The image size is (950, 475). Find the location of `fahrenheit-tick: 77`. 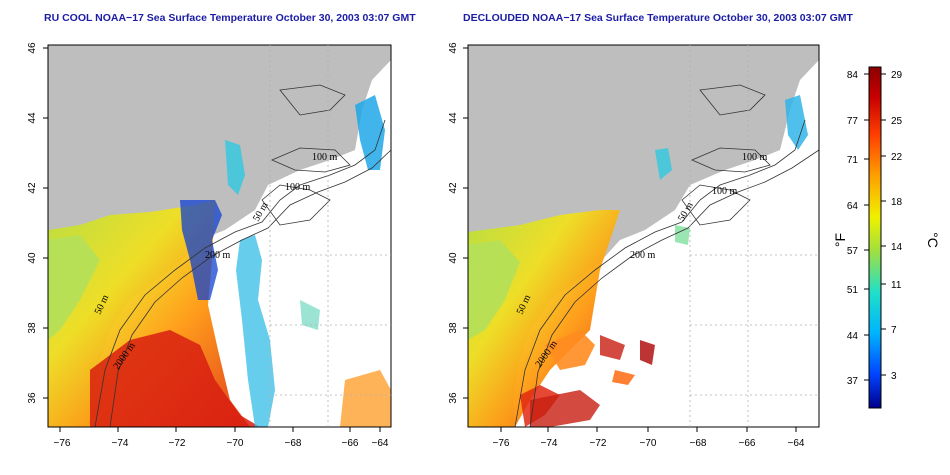

fahrenheit-tick: 77 is located at coordinates (853, 121).